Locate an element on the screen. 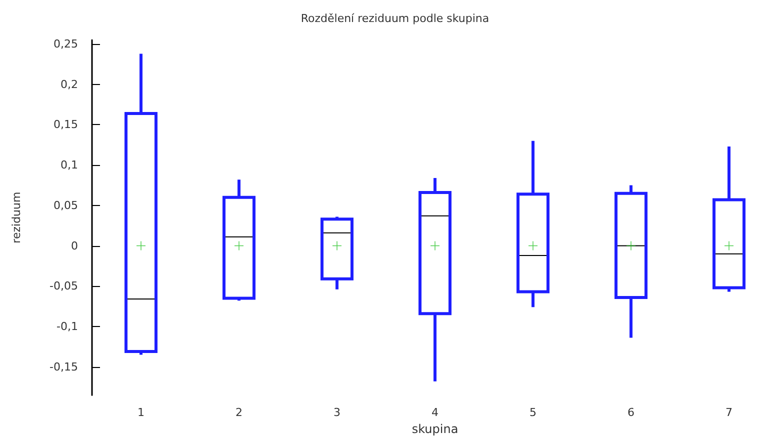 This screenshot has height=440, width=784. x-axis-title: skupina is located at coordinates (435, 429).